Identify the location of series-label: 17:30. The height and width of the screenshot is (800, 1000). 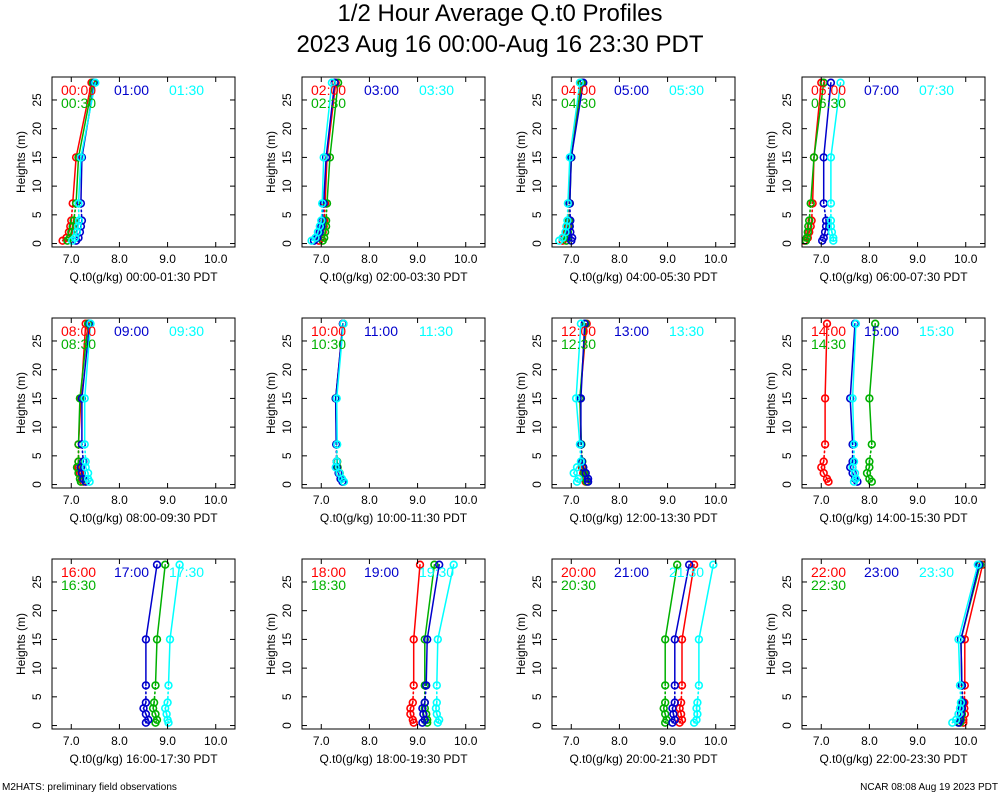
(186, 572).